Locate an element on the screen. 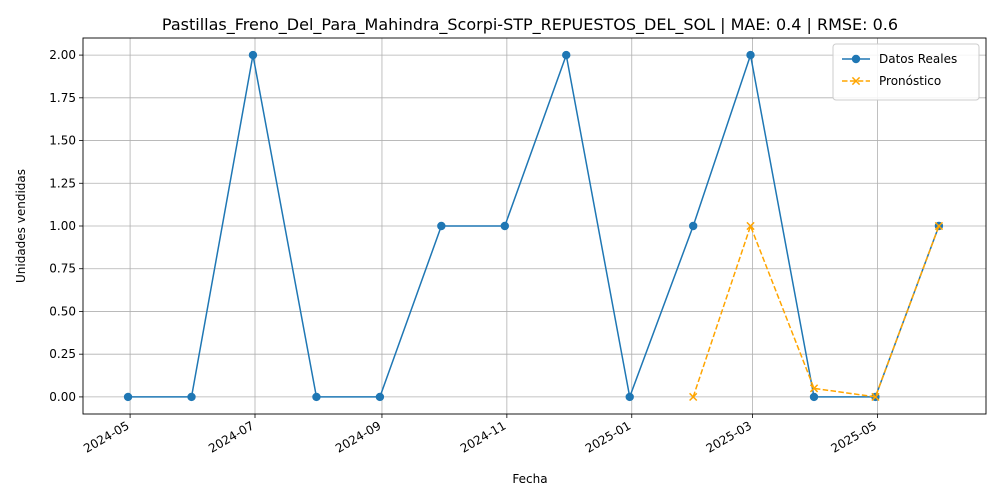 Image resolution: width=1000 pixels, height=500 pixels. legend-label: Datos Reales is located at coordinates (918, 59).